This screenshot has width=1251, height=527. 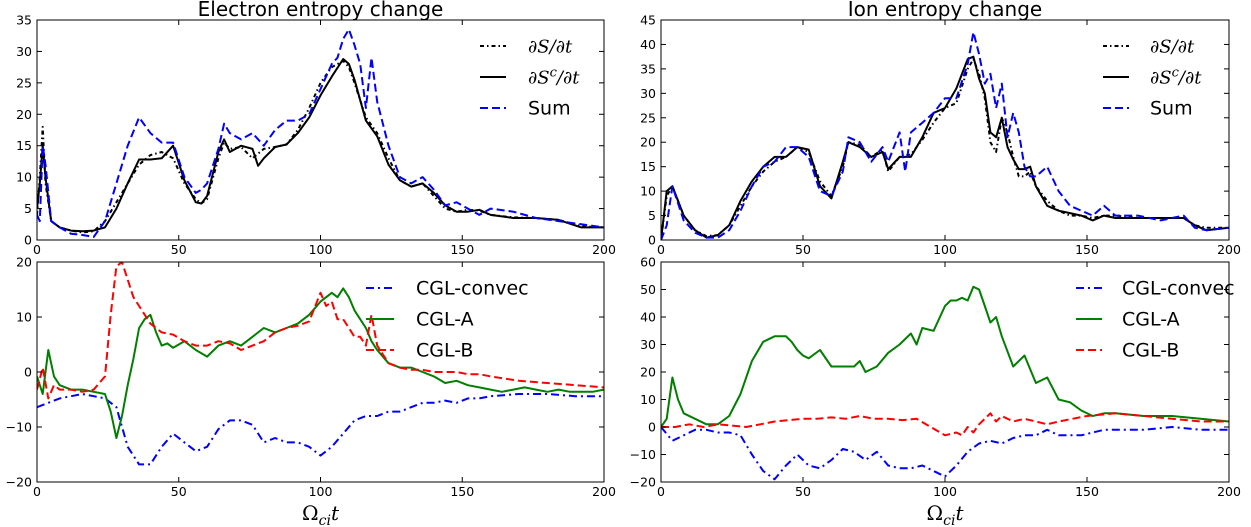 What do you see at coordinates (648, 262) in the screenshot?
I see `y-tick-label: 60` at bounding box center [648, 262].